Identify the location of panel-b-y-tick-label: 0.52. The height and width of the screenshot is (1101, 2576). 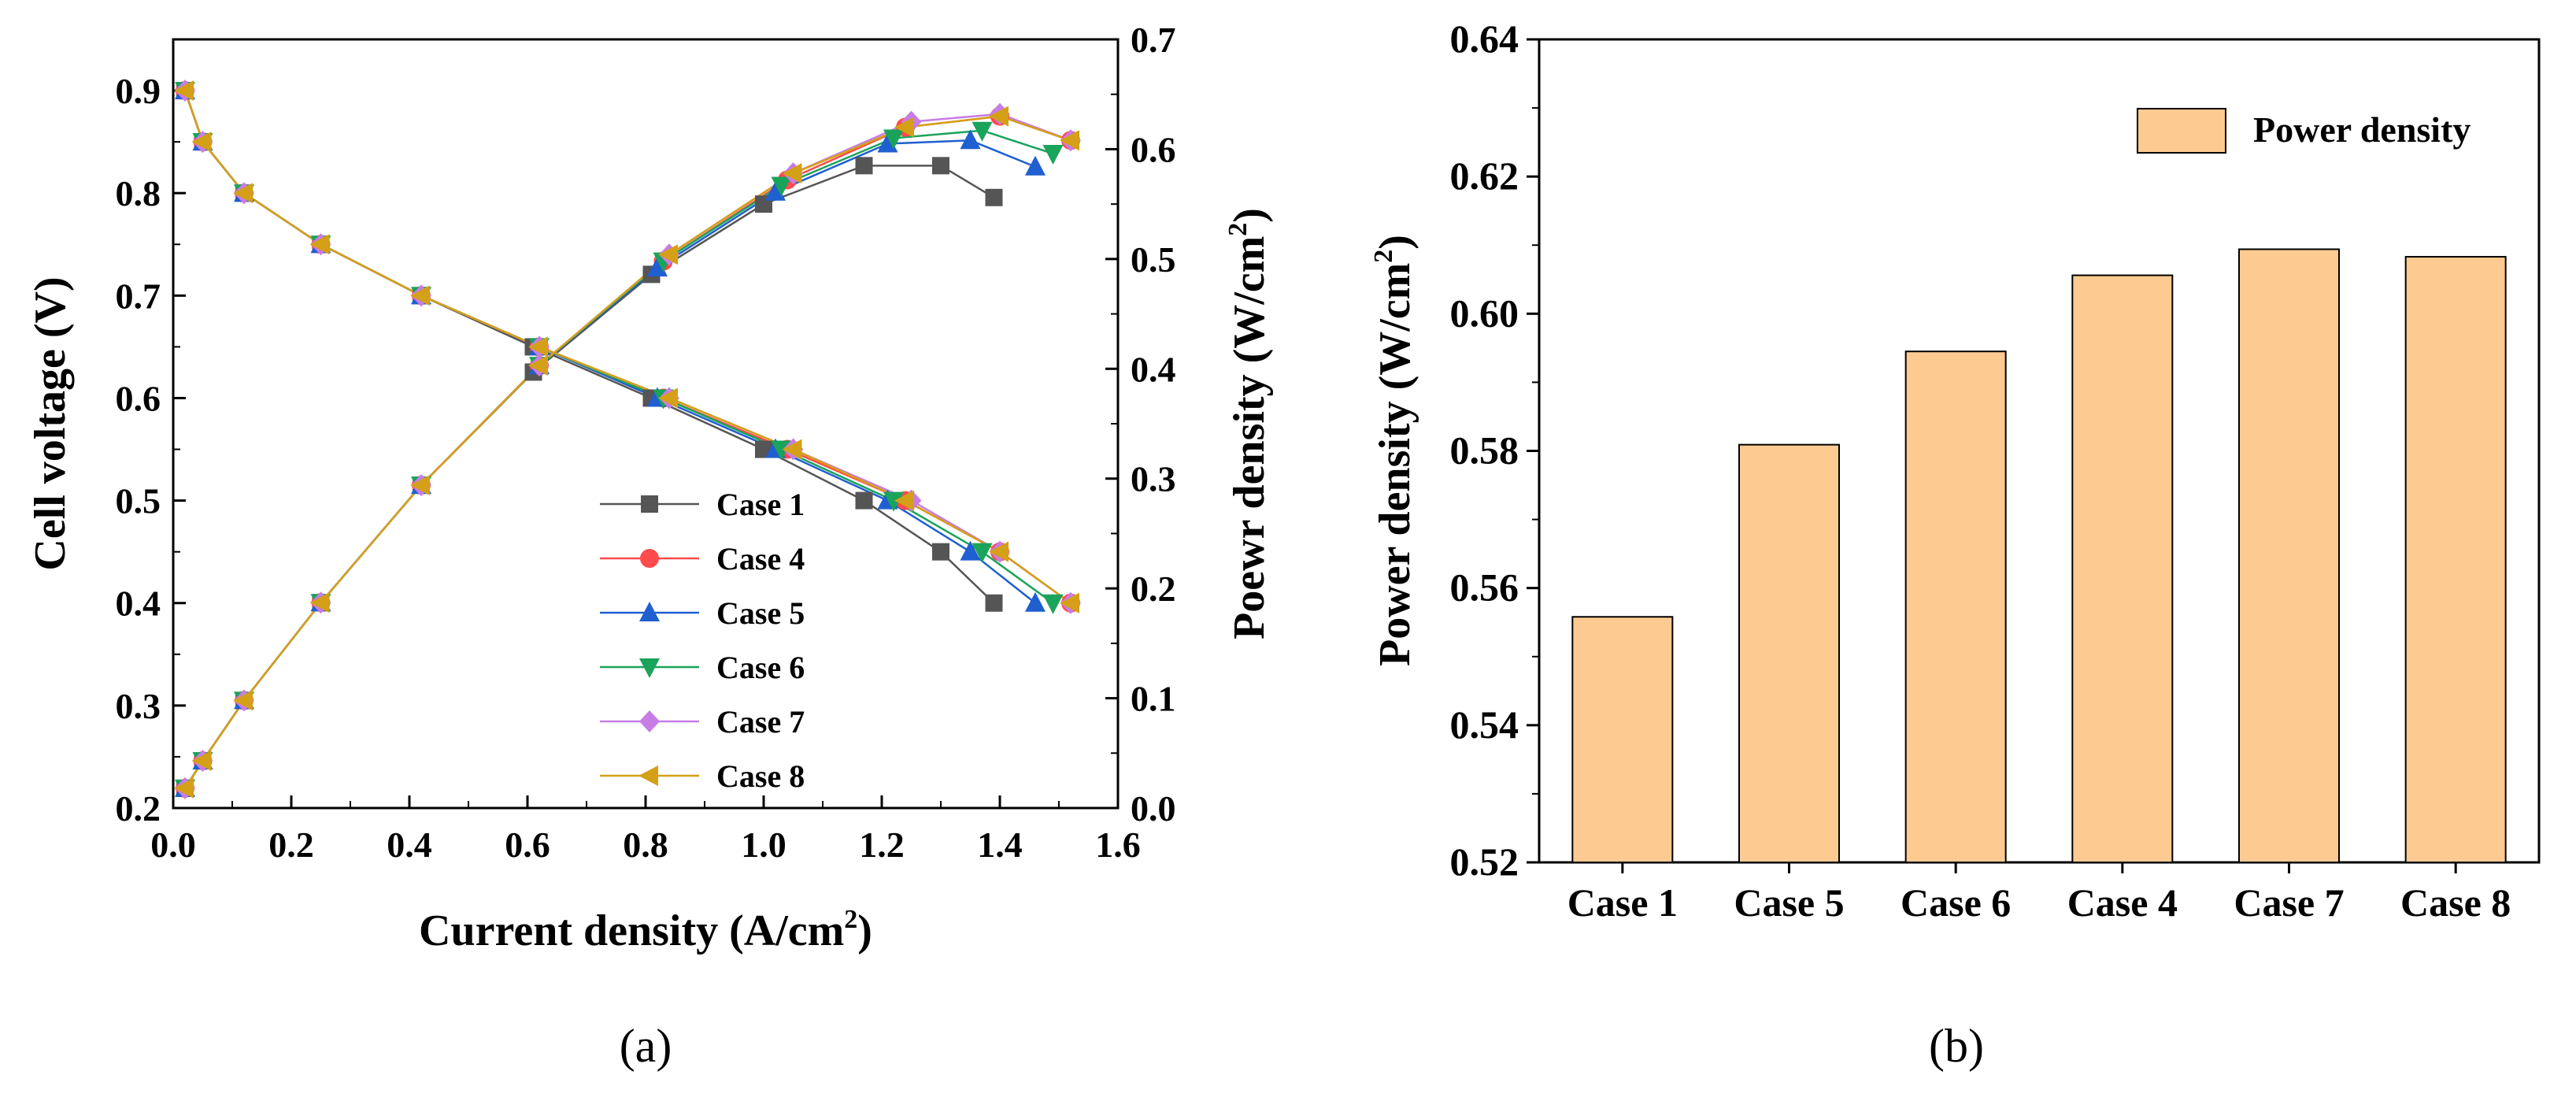
(1484, 862).